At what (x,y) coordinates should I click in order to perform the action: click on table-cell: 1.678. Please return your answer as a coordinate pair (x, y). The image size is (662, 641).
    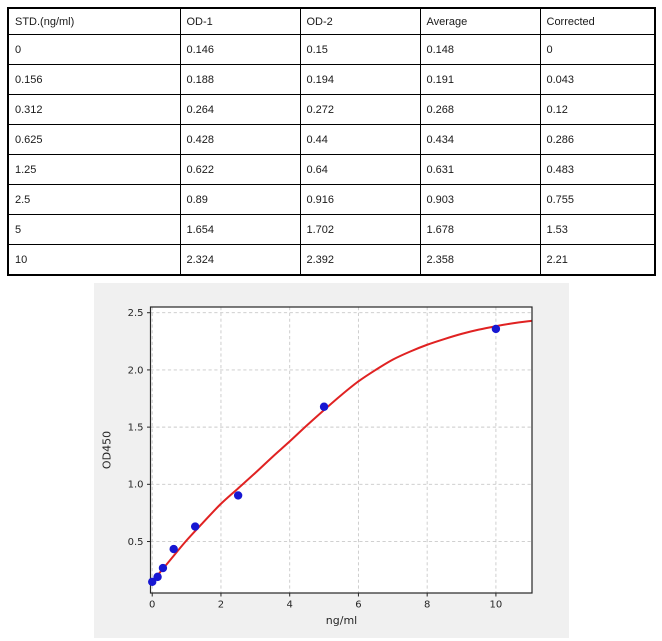
    Looking at the image, I should click on (480, 229).